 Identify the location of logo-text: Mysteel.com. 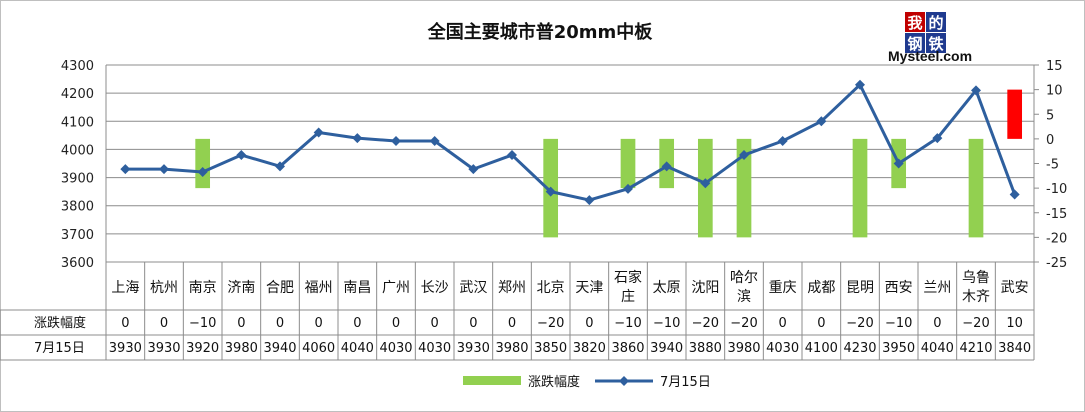
(930, 56).